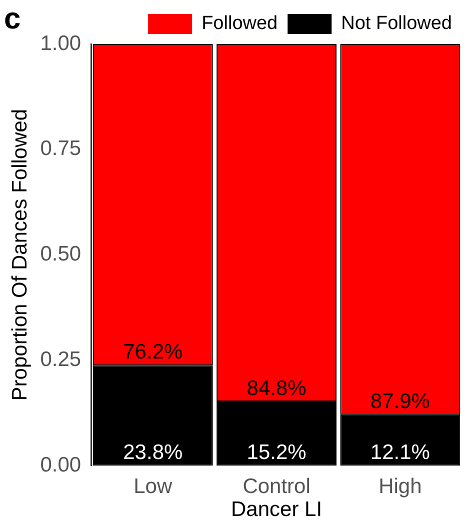  What do you see at coordinates (61, 464) in the screenshot?
I see `y-tick-label: 0.00` at bounding box center [61, 464].